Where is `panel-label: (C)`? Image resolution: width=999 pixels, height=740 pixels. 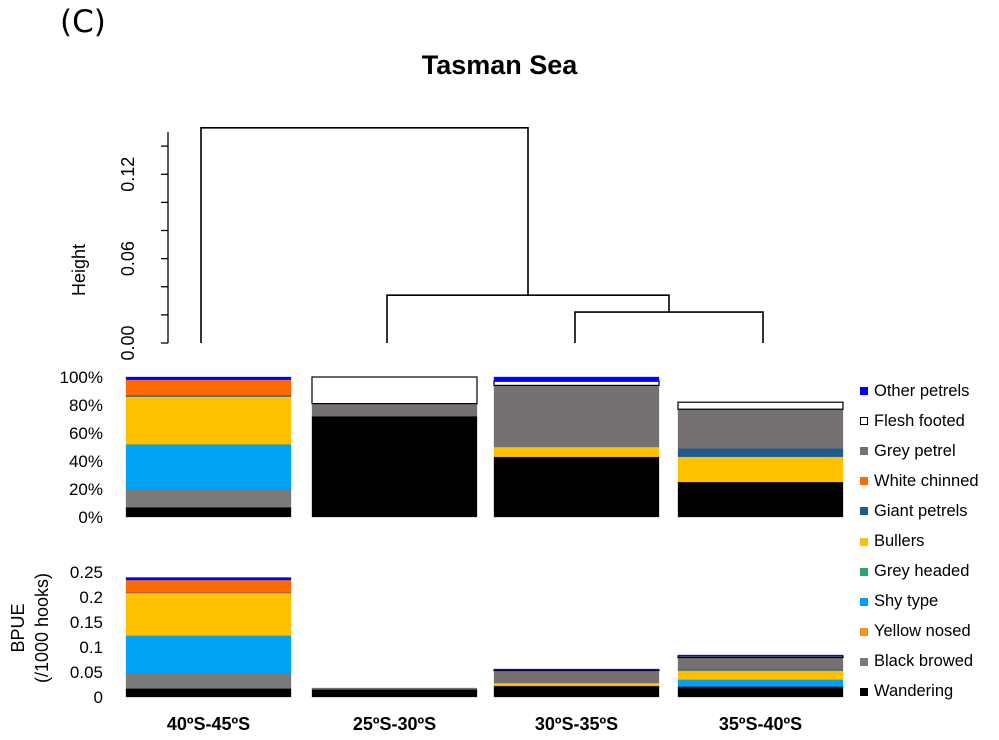
panel-label: (C) is located at coordinates (83, 22).